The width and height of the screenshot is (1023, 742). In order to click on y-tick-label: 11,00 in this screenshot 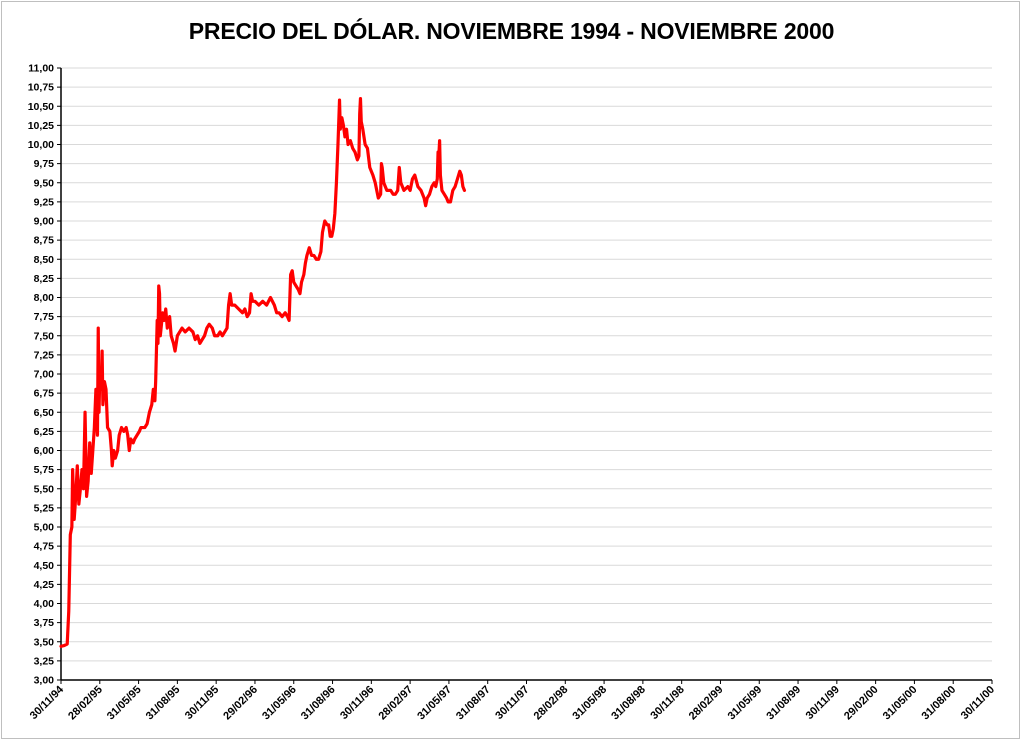, I will do `click(41, 69)`.